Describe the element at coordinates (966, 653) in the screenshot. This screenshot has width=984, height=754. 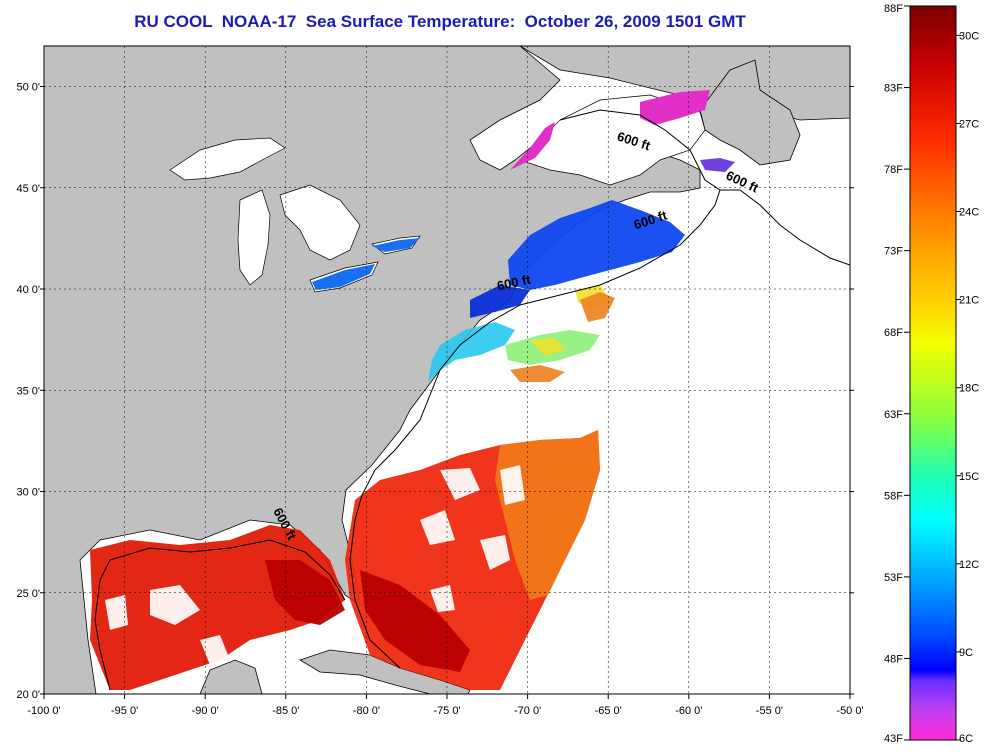
I see `colorbar-c-label: 9C` at that location.